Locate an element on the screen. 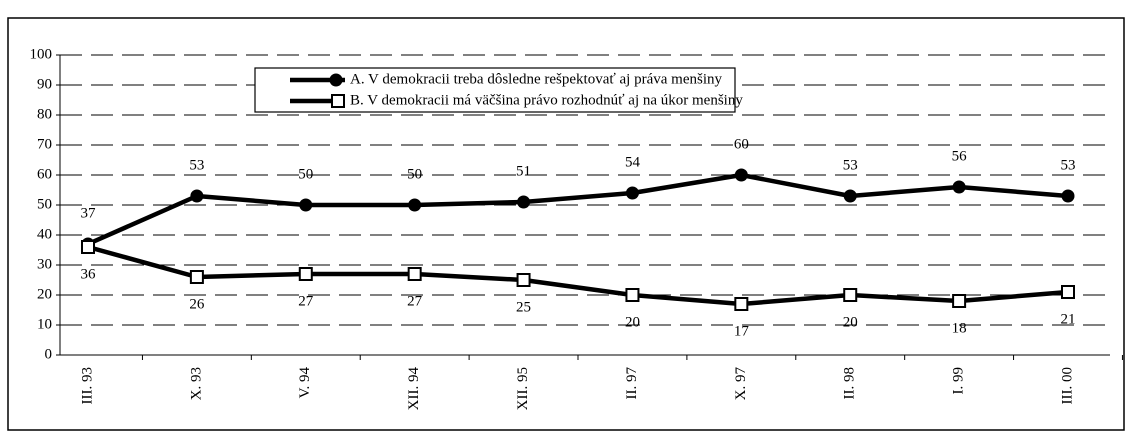 The width and height of the screenshot is (1132, 435). data-label: 17 is located at coordinates (742, 331).